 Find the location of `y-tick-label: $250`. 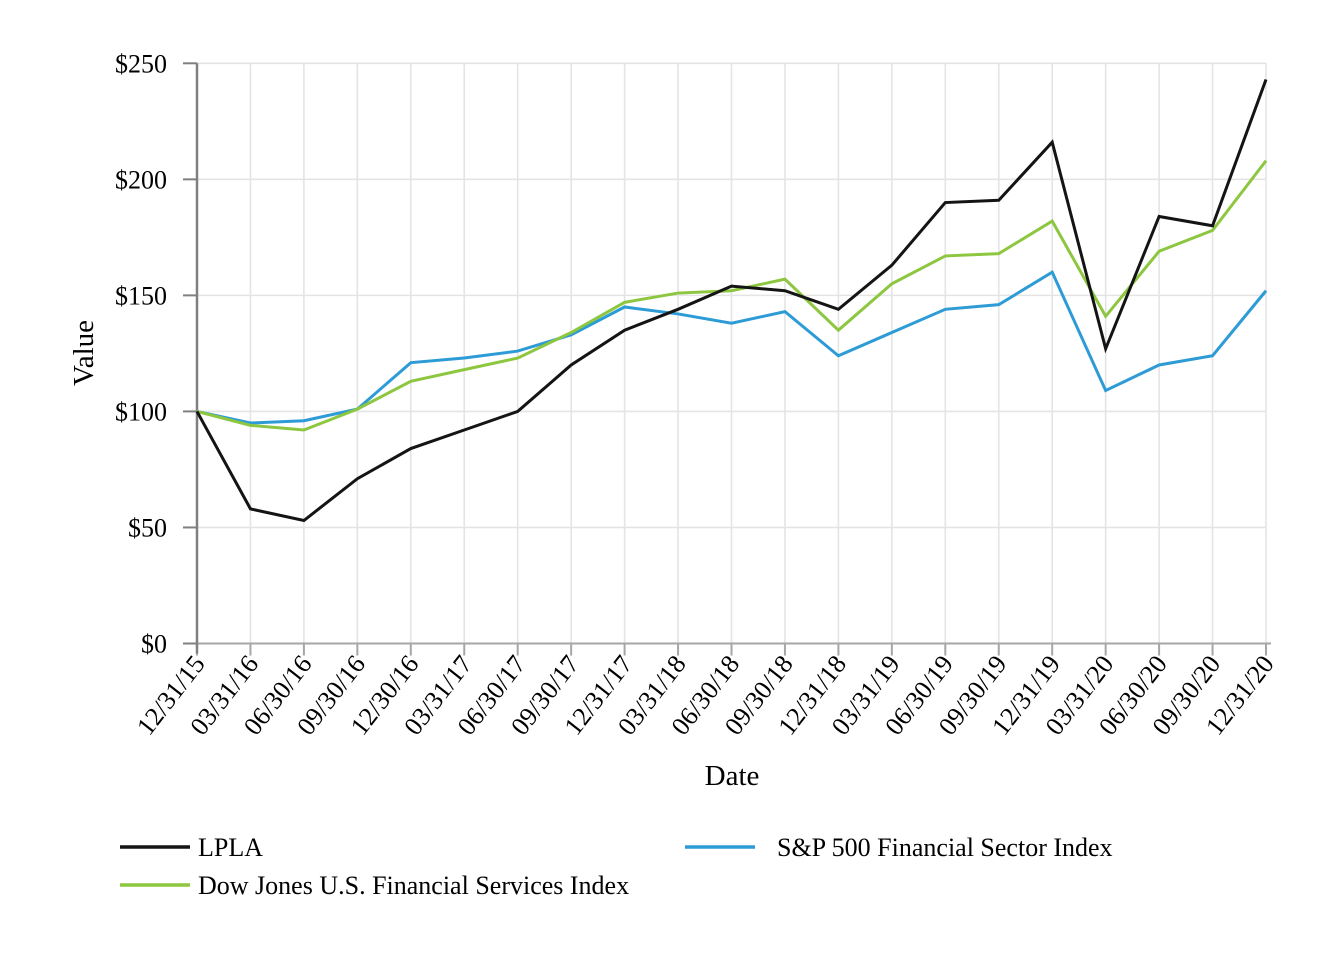

y-tick-label: $250 is located at coordinates (141, 63).